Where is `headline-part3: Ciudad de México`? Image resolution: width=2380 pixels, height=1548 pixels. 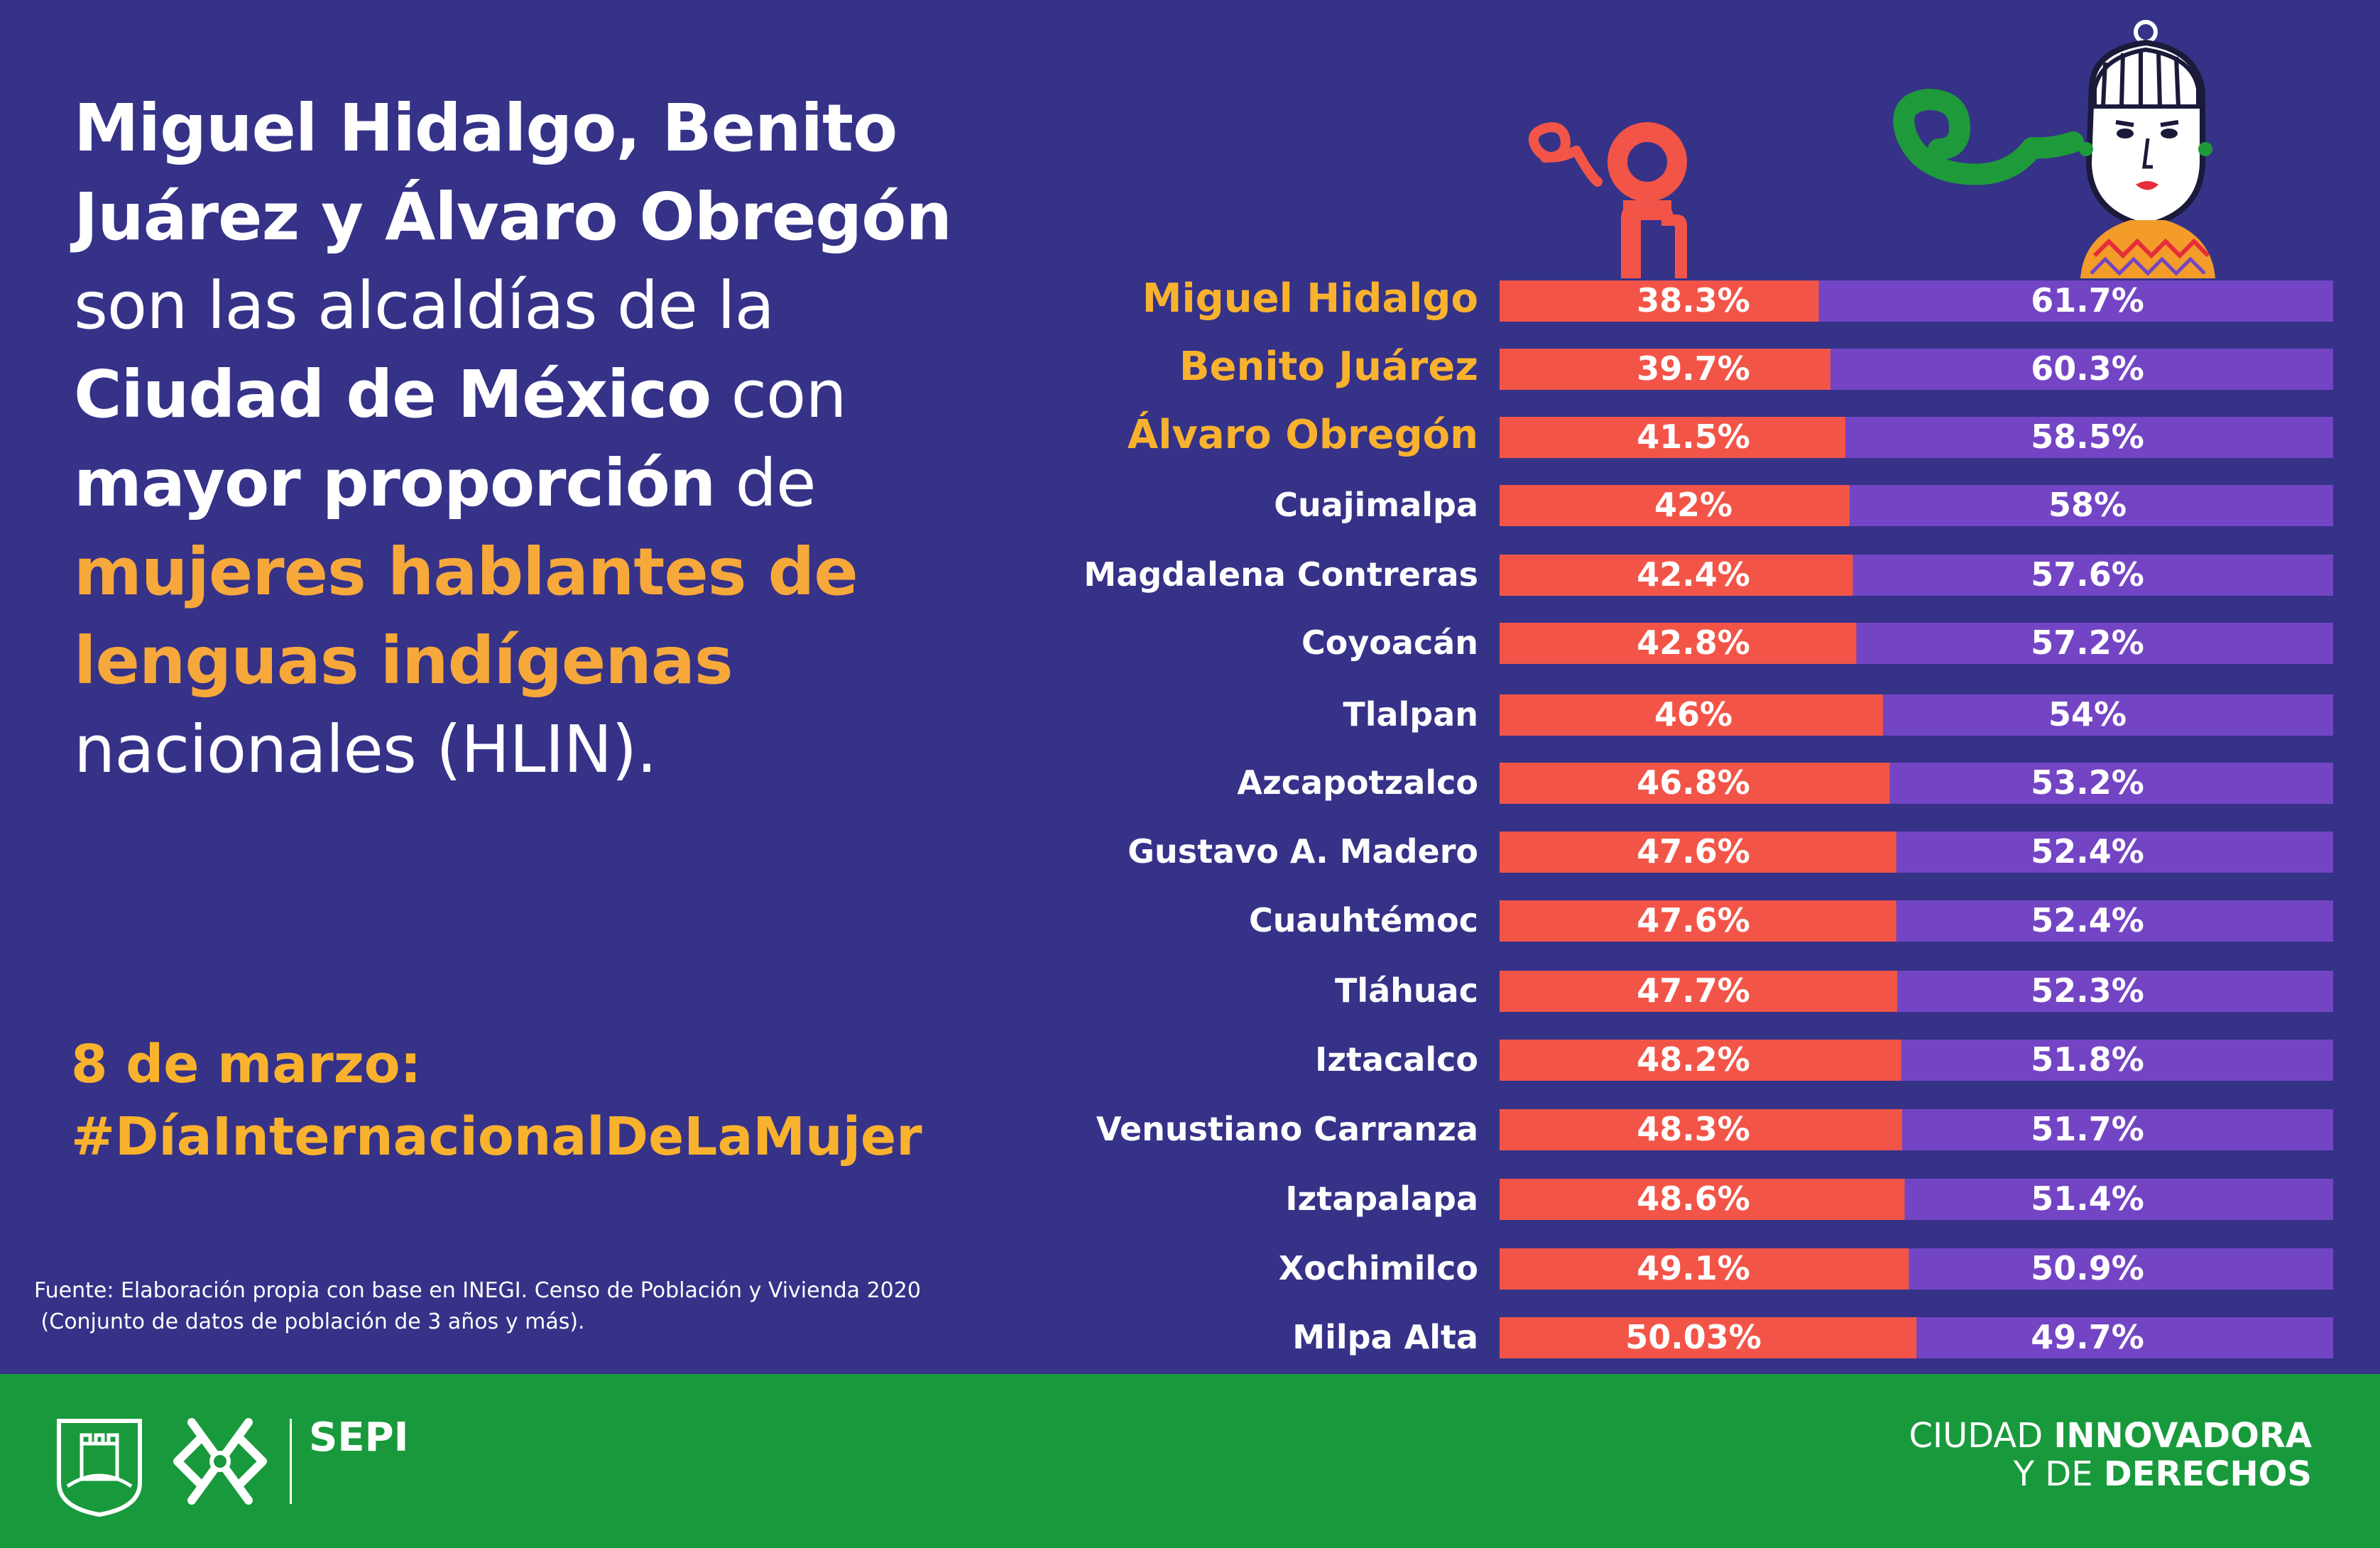
headline-part3: Ciudad de México is located at coordinates (393, 394).